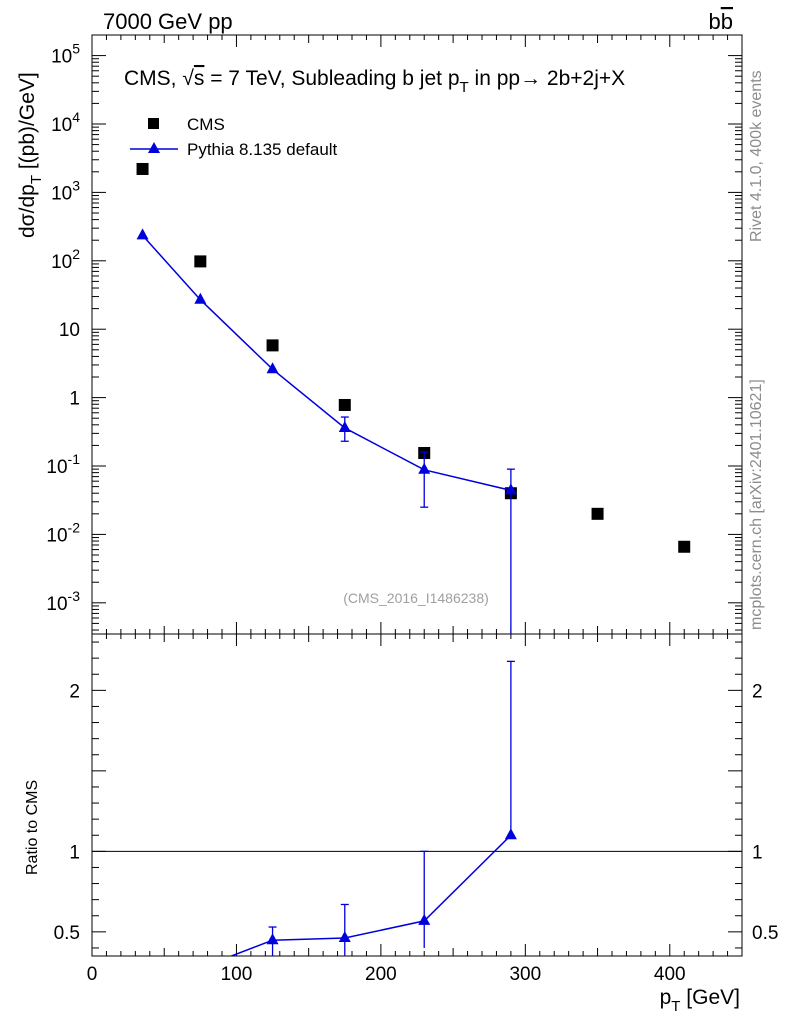 This screenshot has height=1024, width=786. I want to click on y-tick-label: 10², so click(65, 259).